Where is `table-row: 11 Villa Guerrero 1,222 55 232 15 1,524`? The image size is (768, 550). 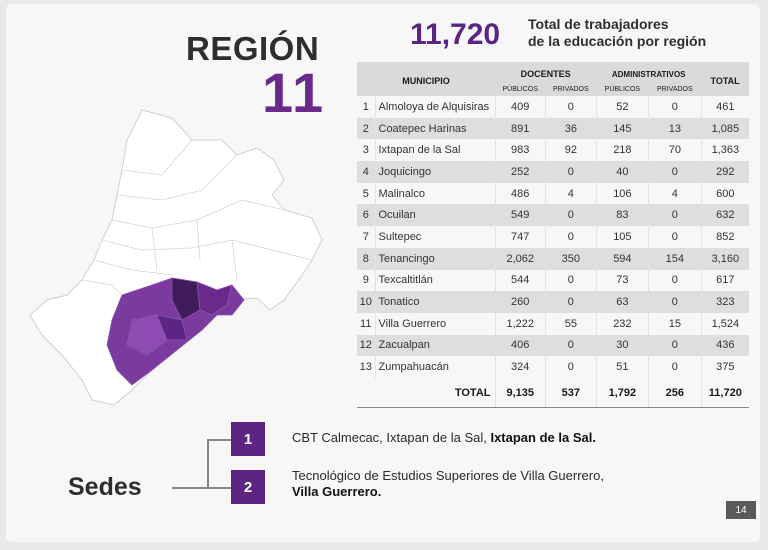 table-row: 11 Villa Guerrero 1,222 55 232 15 1,524 is located at coordinates (553, 323).